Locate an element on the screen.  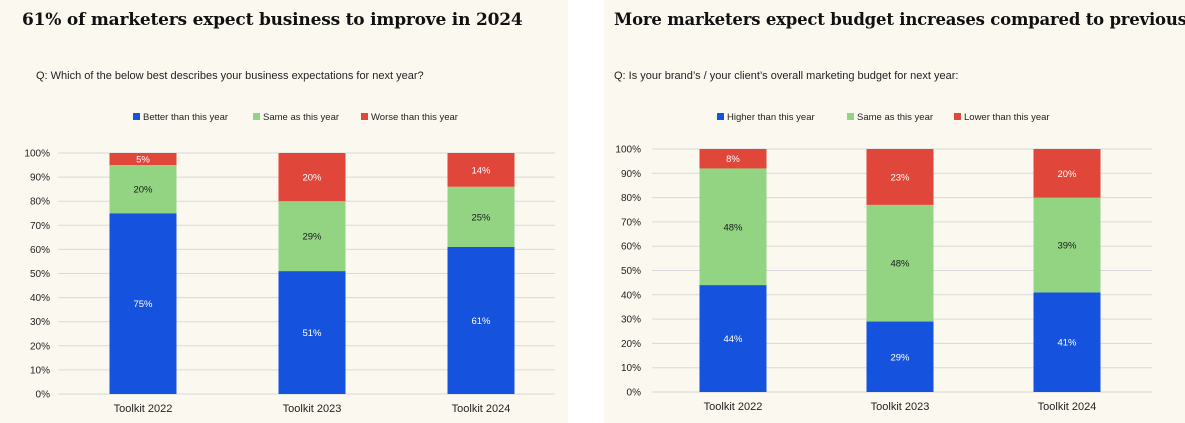
data-label: 39% is located at coordinates (1067, 245).